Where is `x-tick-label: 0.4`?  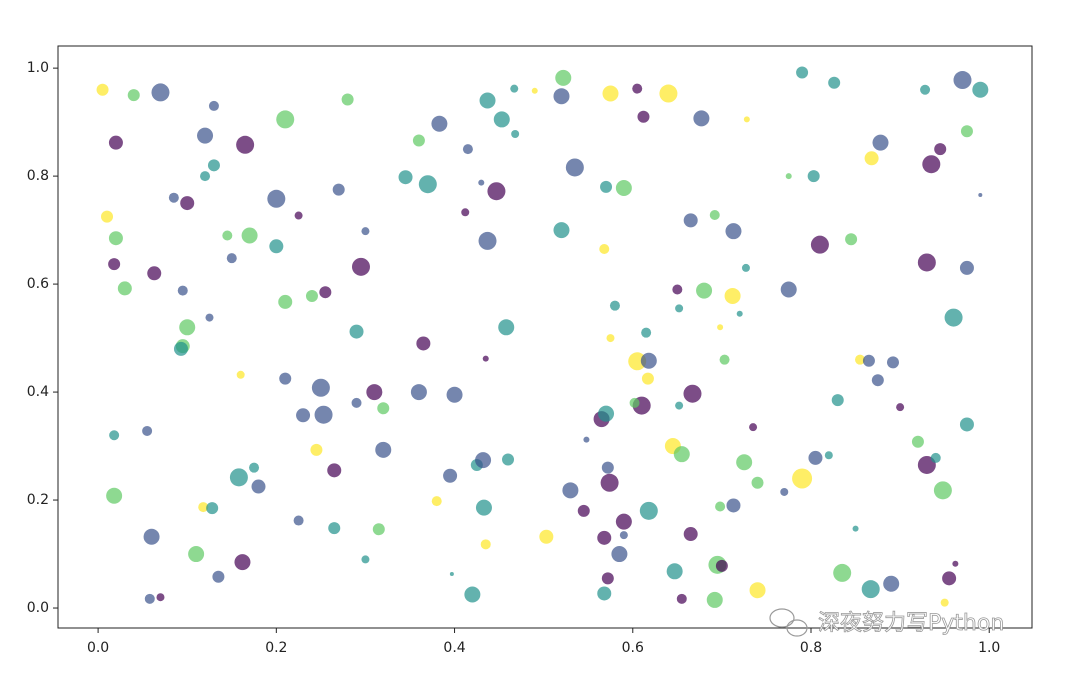
x-tick-label: 0.4 is located at coordinates (454, 648).